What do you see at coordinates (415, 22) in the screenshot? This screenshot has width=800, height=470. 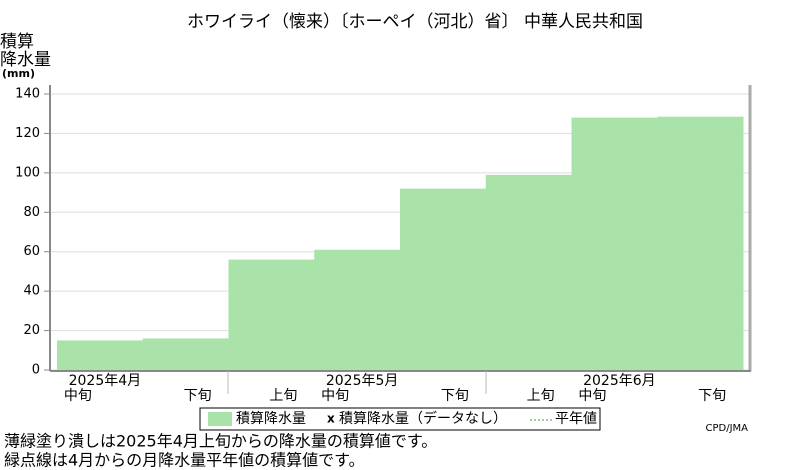 I see `chart-title: ホワイライ（懐来）〔ホーペイ（河北）省〕 中華人民共和国` at bounding box center [415, 22].